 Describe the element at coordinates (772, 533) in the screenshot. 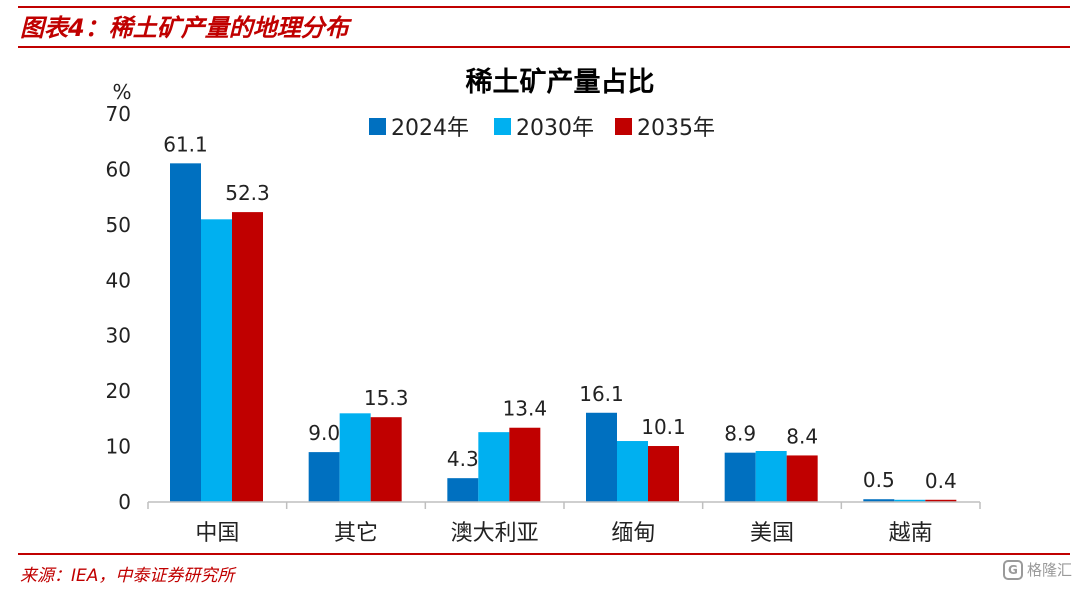

I see `x-tick-label: 美国` at that location.